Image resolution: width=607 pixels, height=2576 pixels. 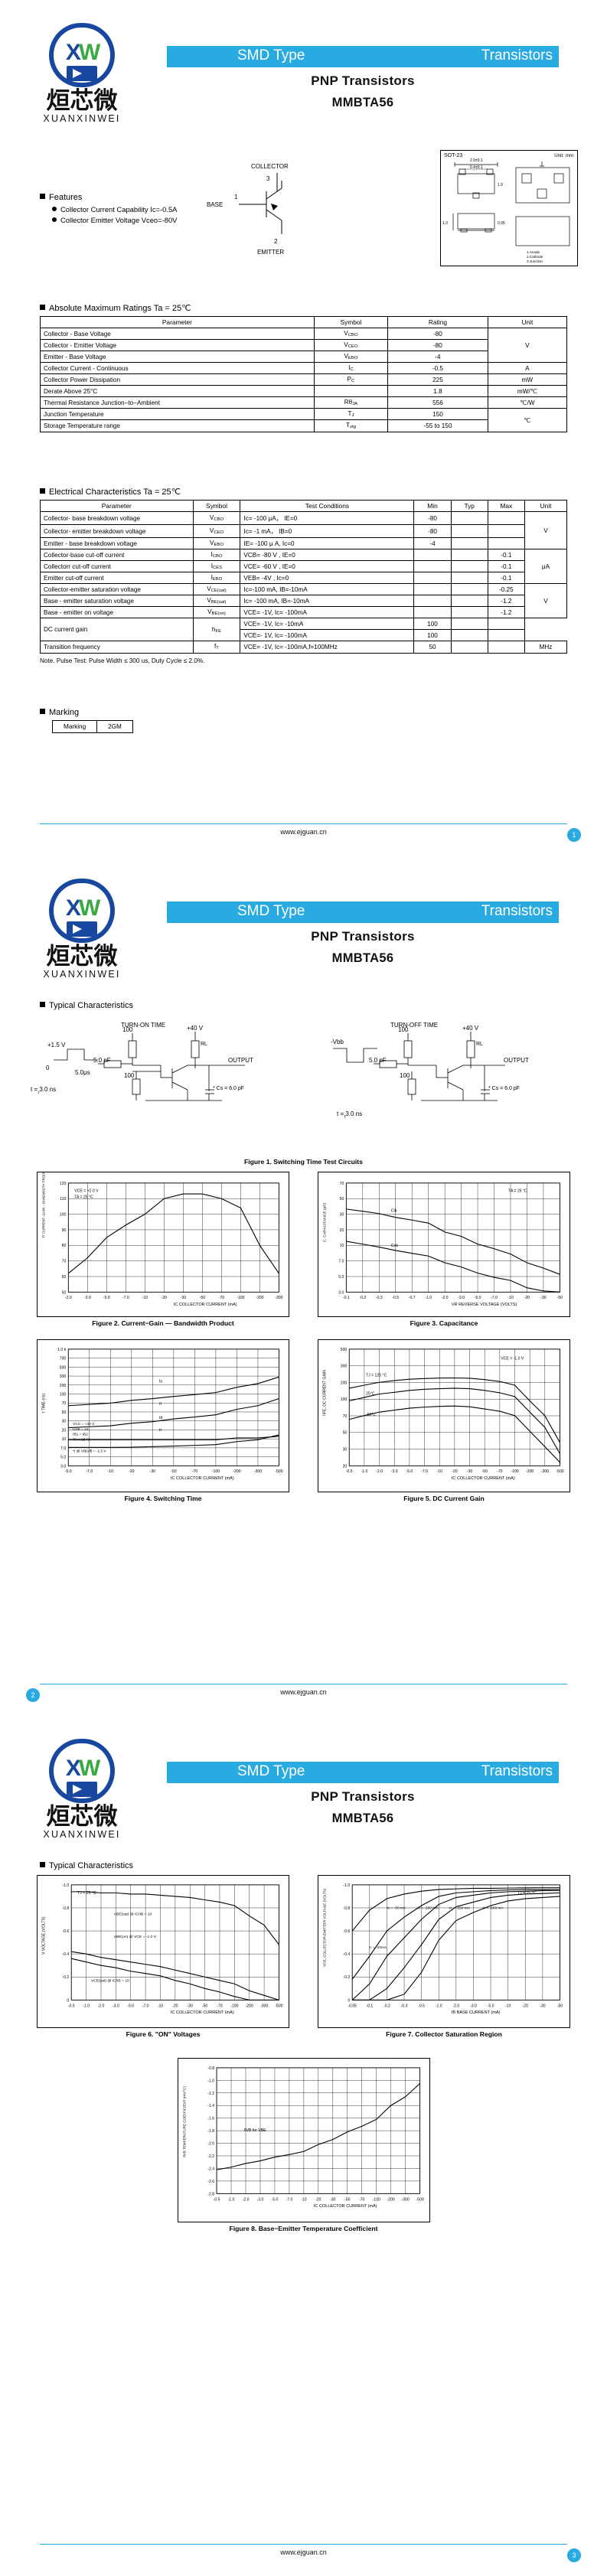 What do you see at coordinates (64, 1376) in the screenshot?
I see `svg-text: 300` at bounding box center [64, 1376].